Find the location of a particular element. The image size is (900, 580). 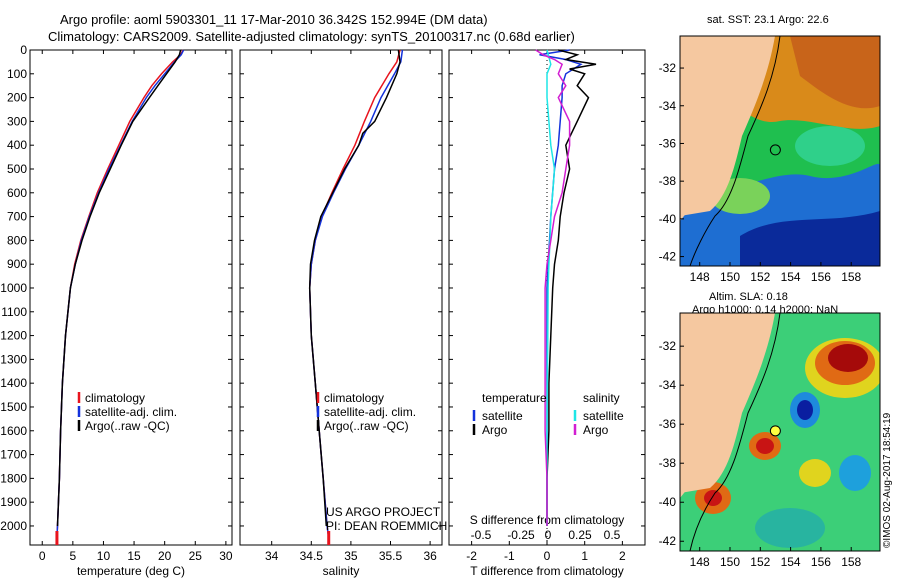

depth-tick-label: 400 is located at coordinates (17, 145).